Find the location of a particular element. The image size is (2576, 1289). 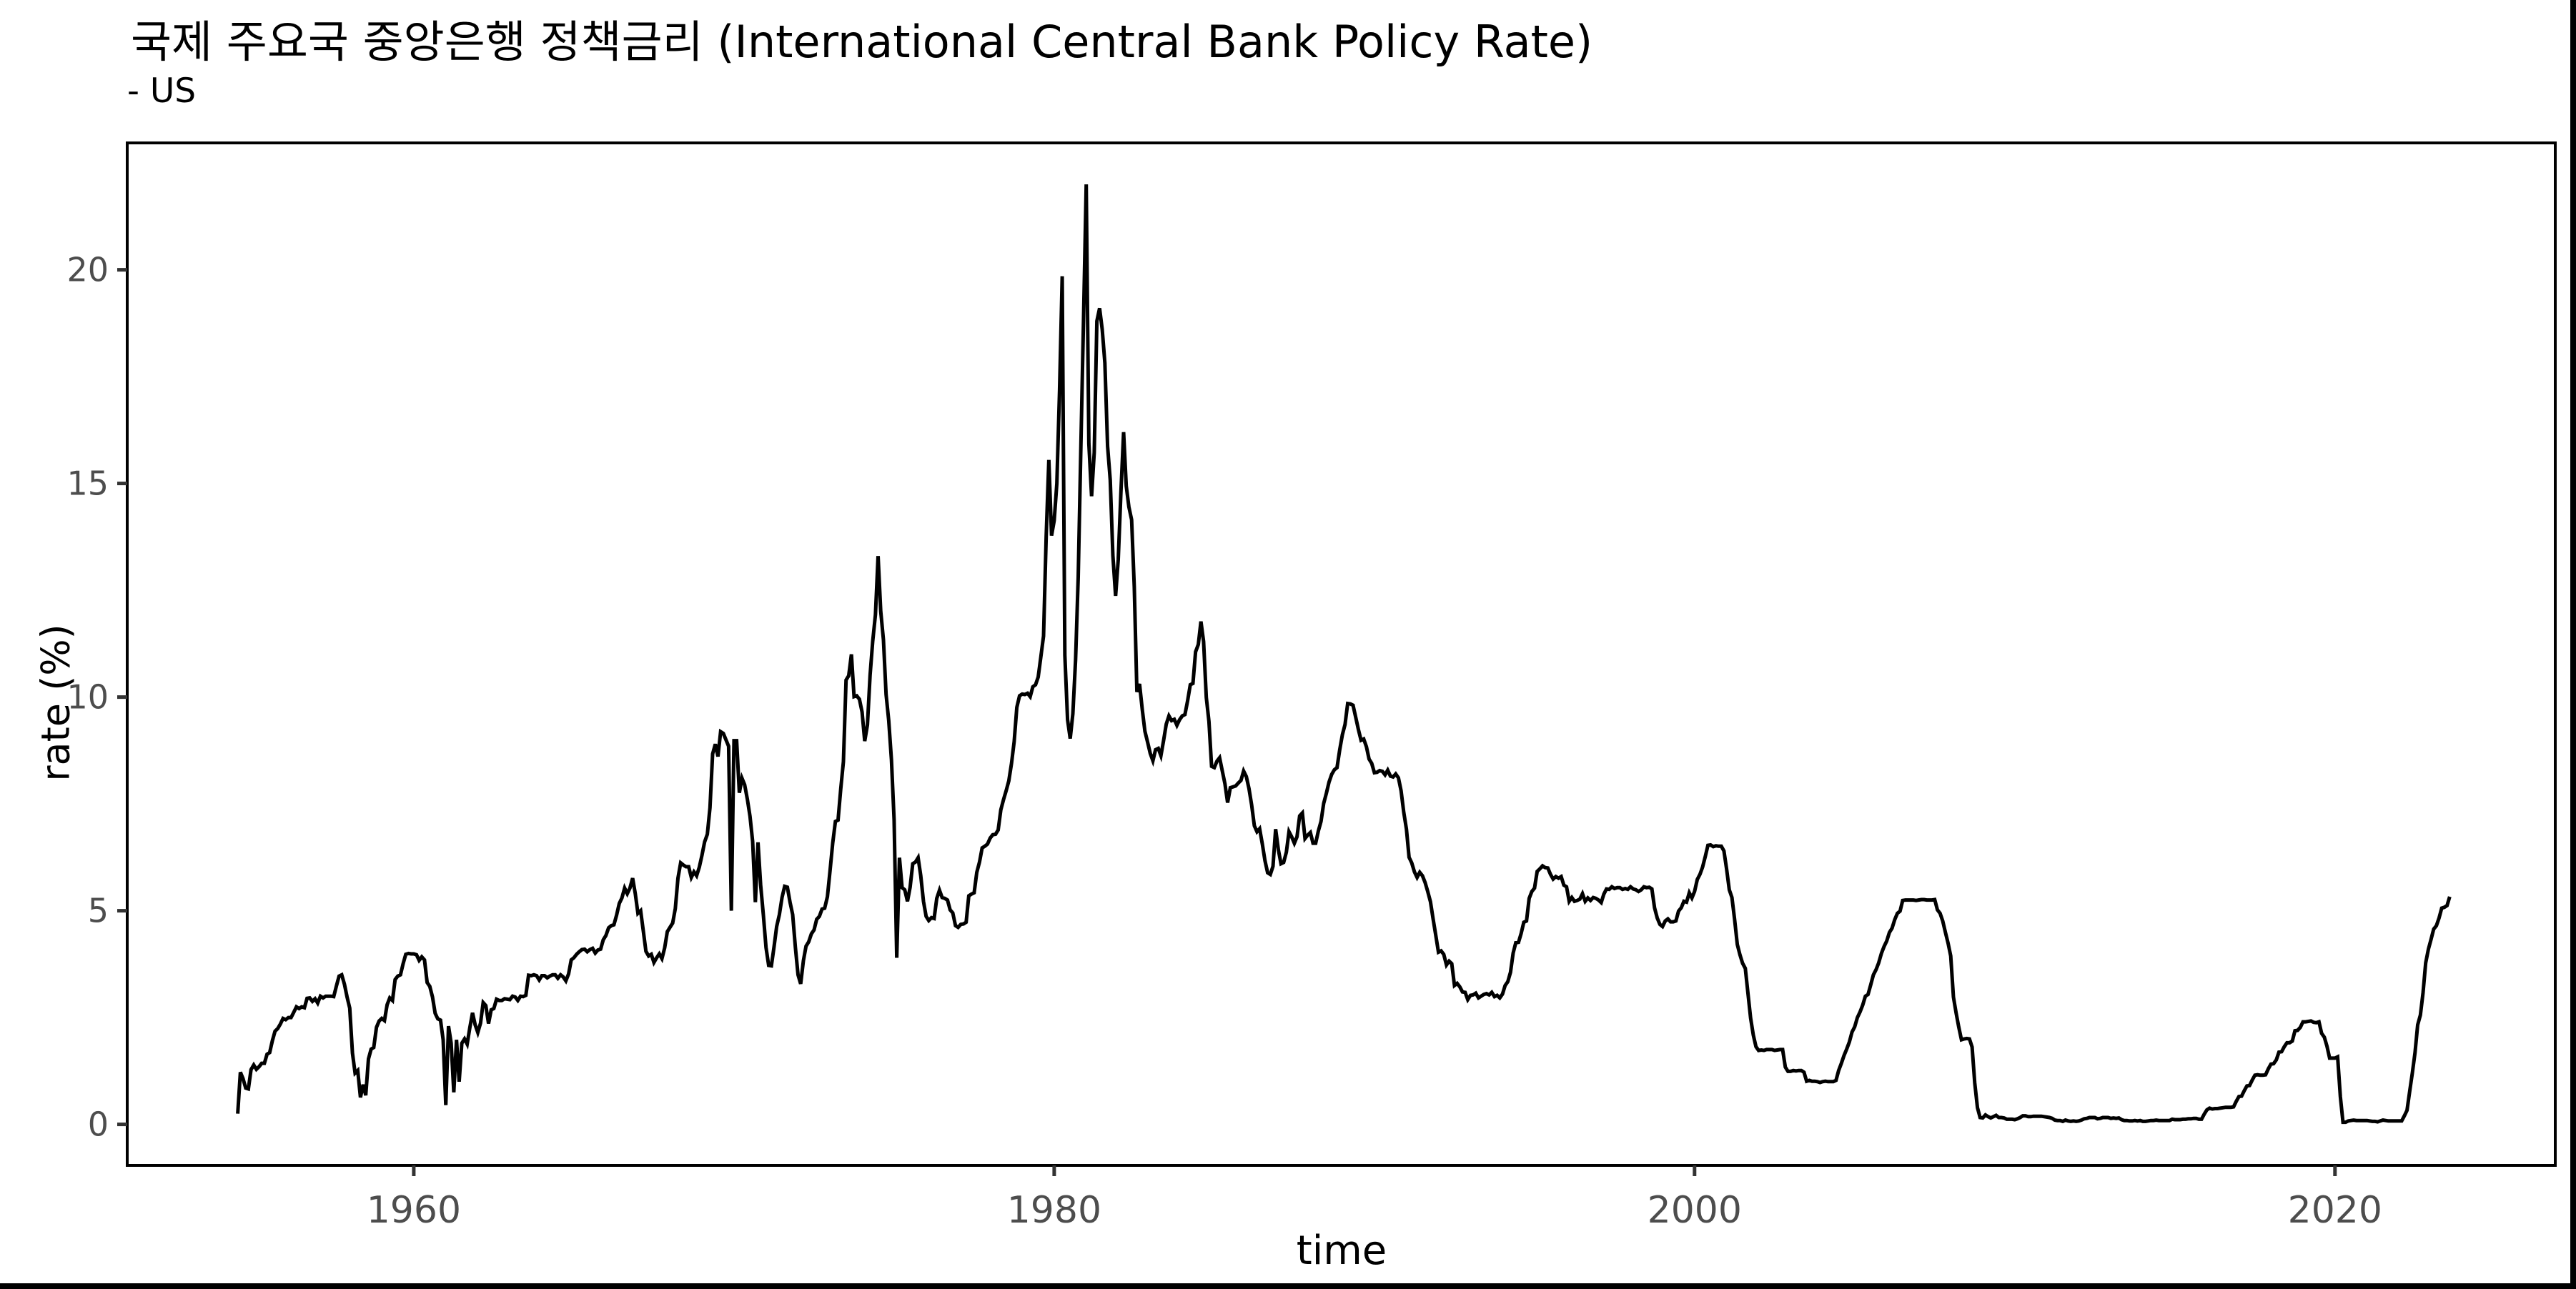

y-axis-tick-label: 10 is located at coordinates (88, 697).